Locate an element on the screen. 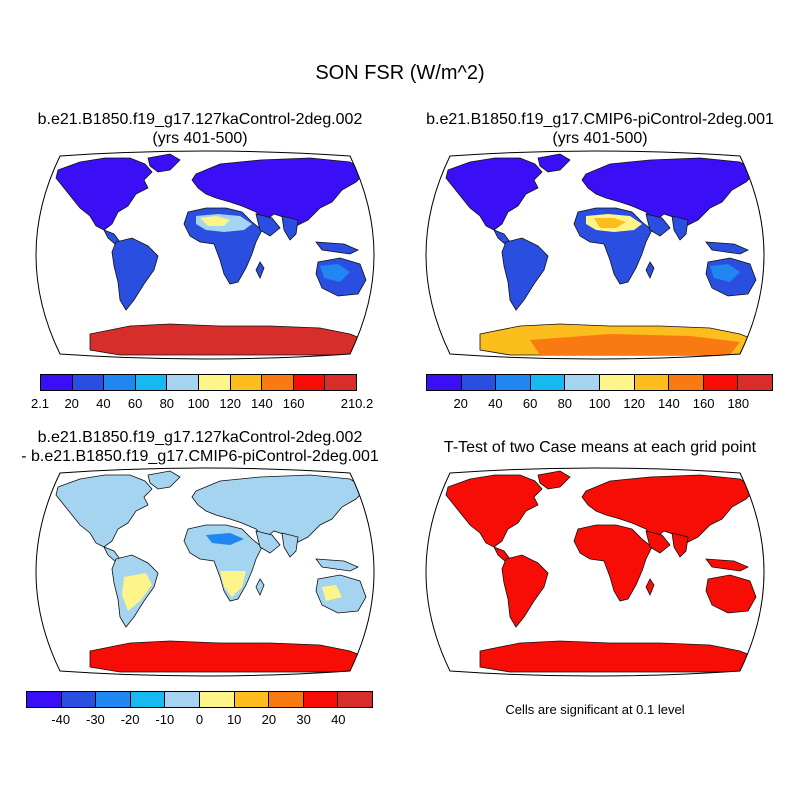 This screenshot has width=800, height=800. southern-africa-positive is located at coordinates (233, 584).